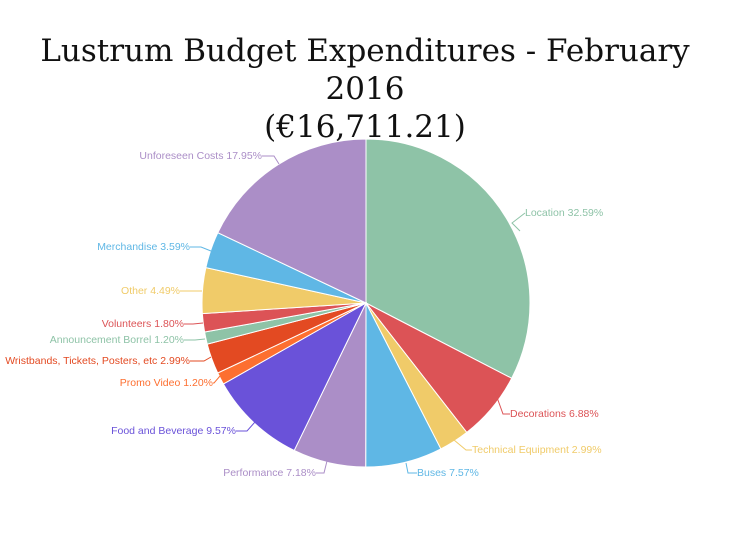 The height and width of the screenshot is (539, 730). What do you see at coordinates (200, 156) in the screenshot?
I see `slice-label: Unforeseen Costs 17.95%` at bounding box center [200, 156].